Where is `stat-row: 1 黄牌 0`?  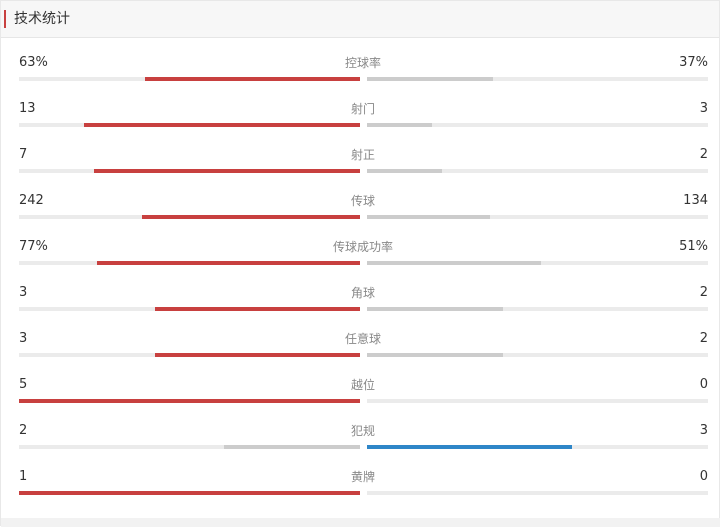
stat-row: 1 黄牌 0 is located at coordinates (360, 478).